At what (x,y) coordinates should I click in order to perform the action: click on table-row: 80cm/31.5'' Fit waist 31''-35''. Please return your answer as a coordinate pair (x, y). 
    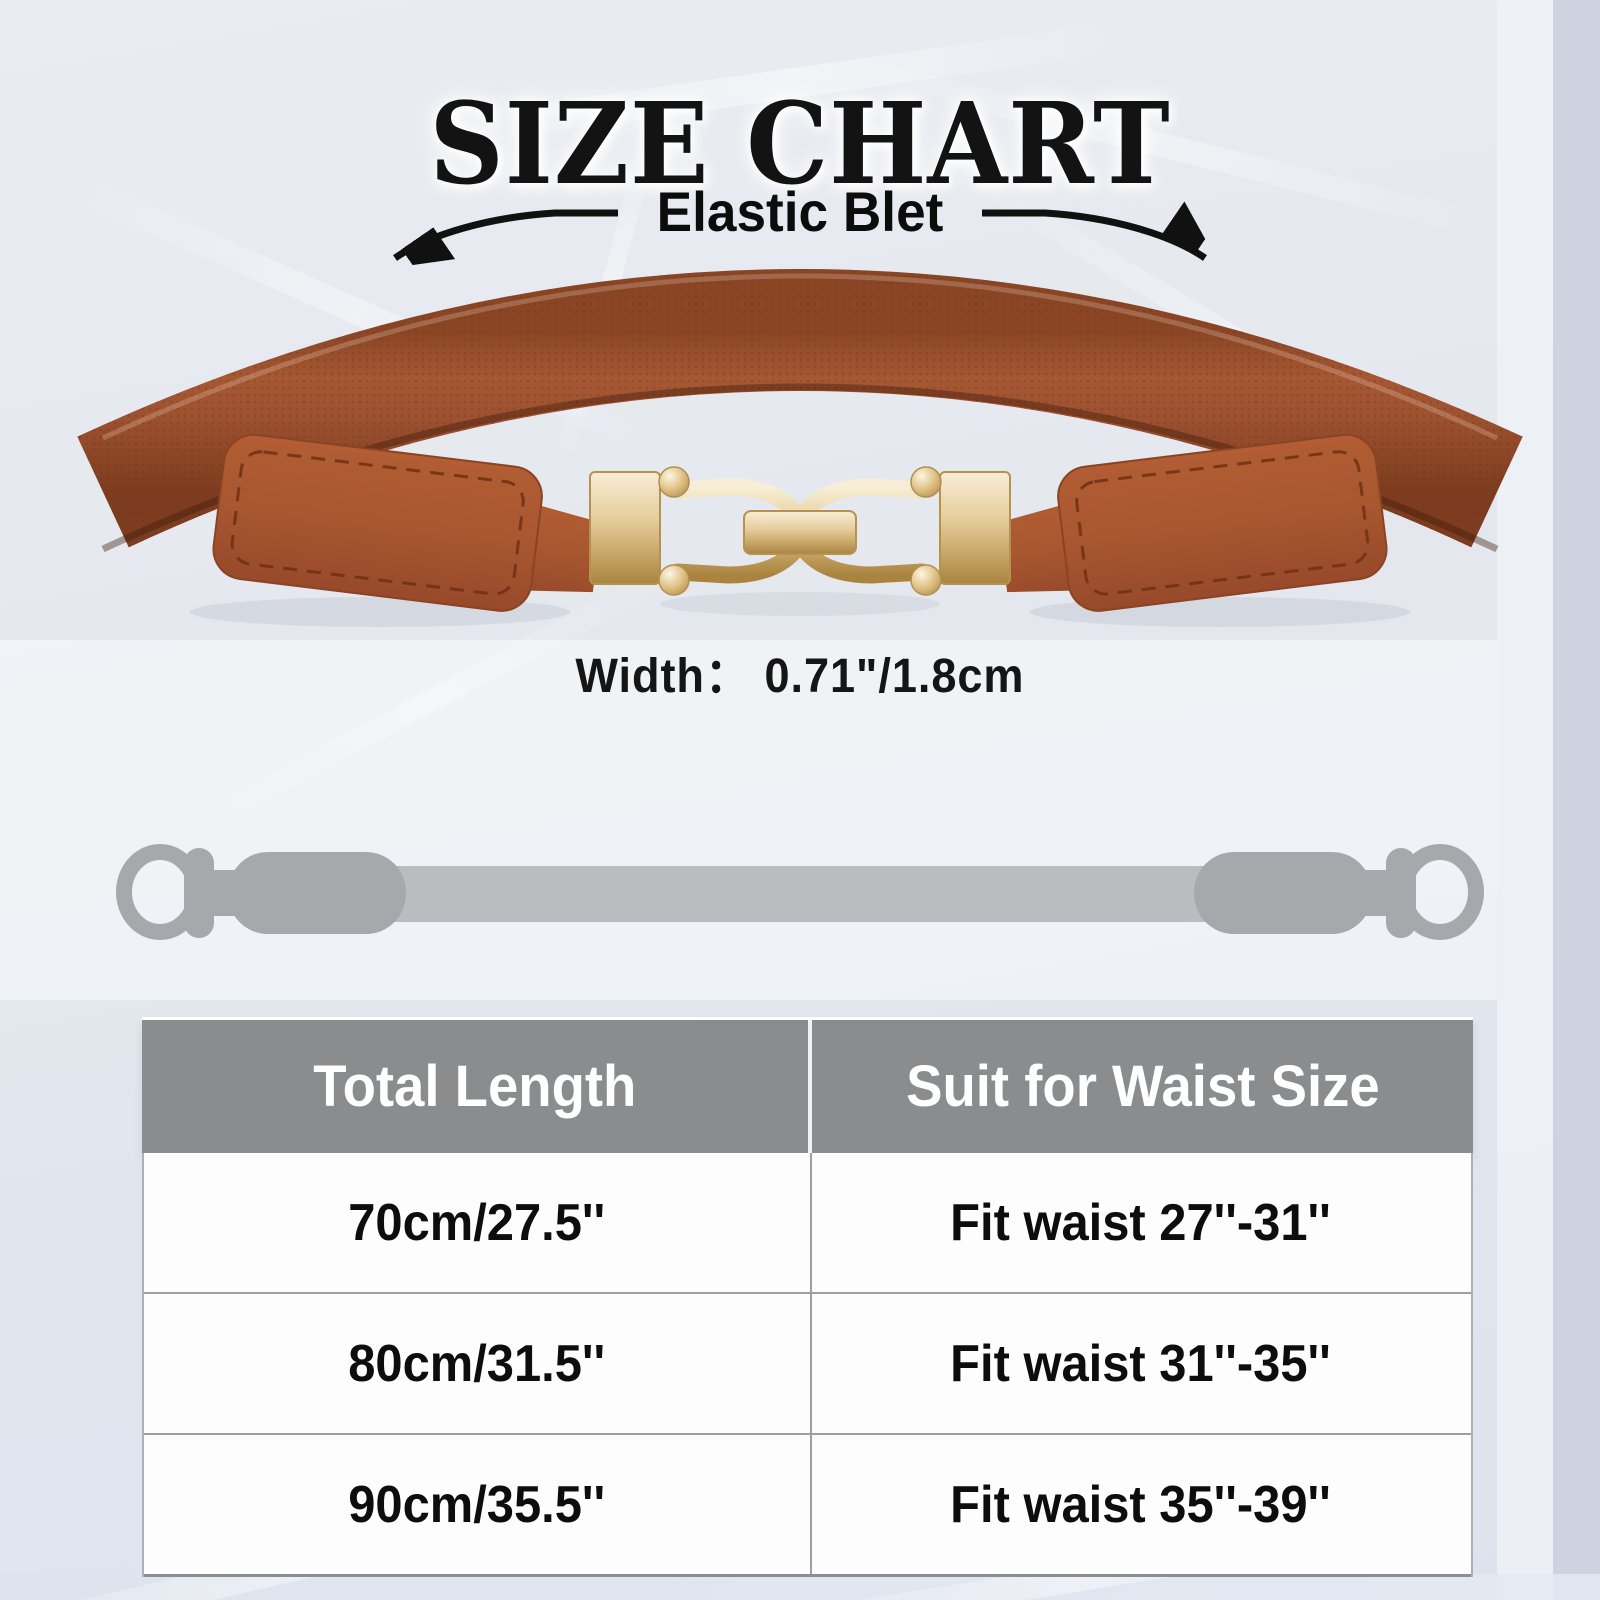
    Looking at the image, I should click on (807, 1364).